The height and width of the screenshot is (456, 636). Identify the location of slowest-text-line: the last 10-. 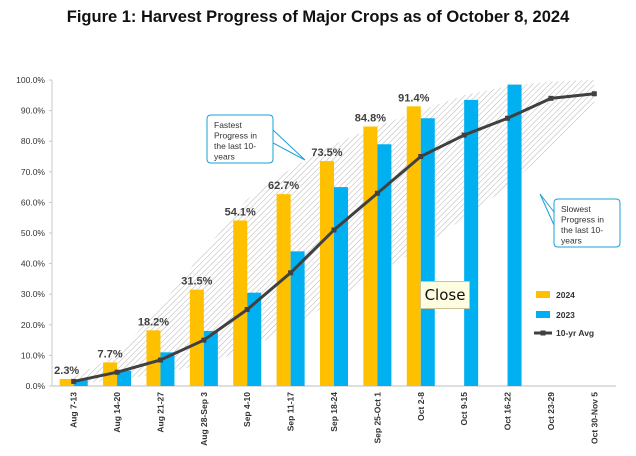
(582, 230).